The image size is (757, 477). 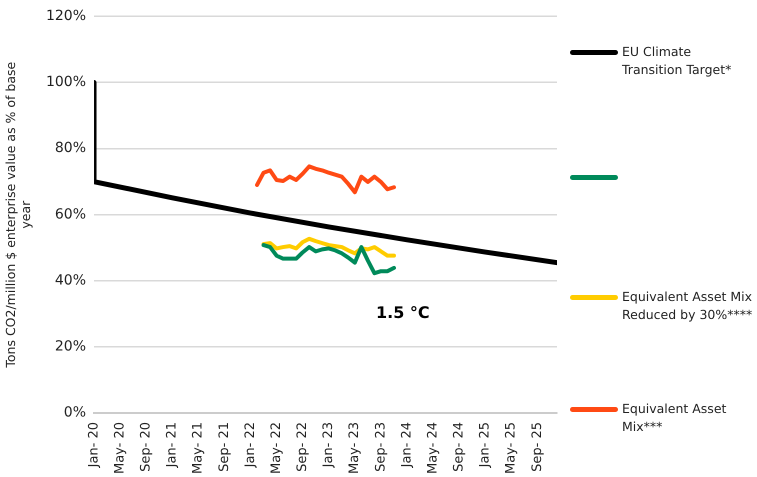 I want to click on x-tick-label: Jan- 21, so click(x=172, y=445).